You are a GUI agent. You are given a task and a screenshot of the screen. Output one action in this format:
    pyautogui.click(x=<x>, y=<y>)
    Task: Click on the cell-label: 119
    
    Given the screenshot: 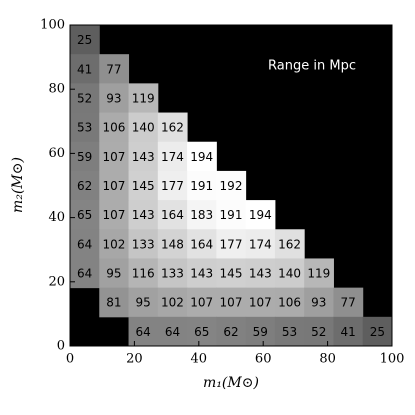 What is the action you would take?
    pyautogui.click(x=318, y=274)
    